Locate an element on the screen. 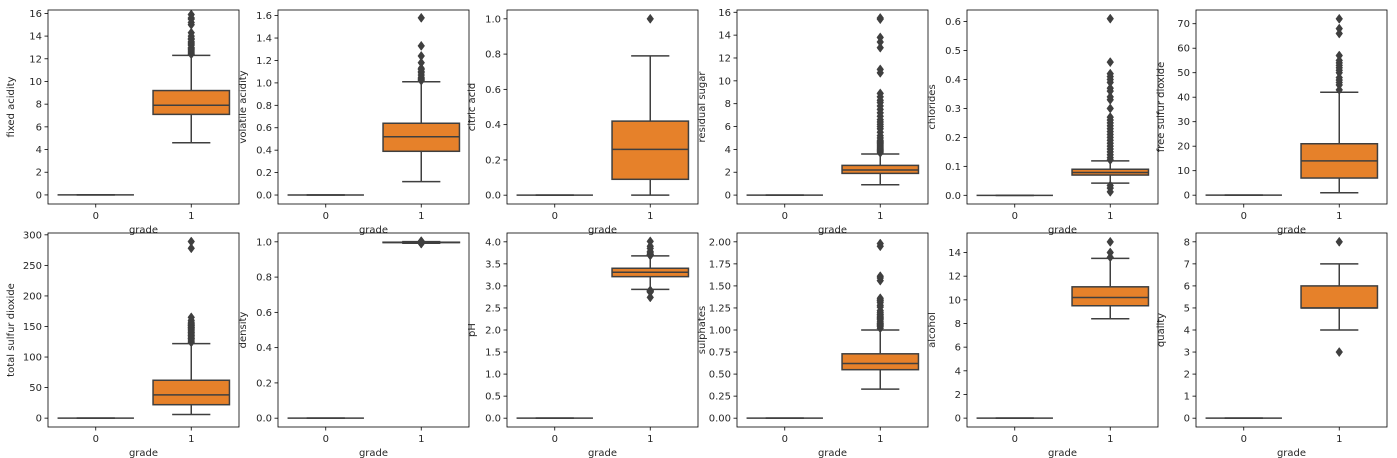  y-tick-label: 0.3 is located at coordinates (953, 109).